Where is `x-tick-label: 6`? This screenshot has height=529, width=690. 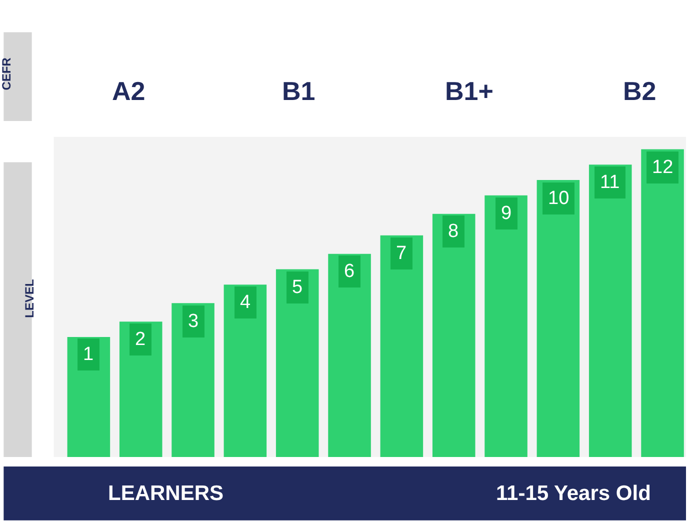
x-tick-label: 6 is located at coordinates (349, 271).